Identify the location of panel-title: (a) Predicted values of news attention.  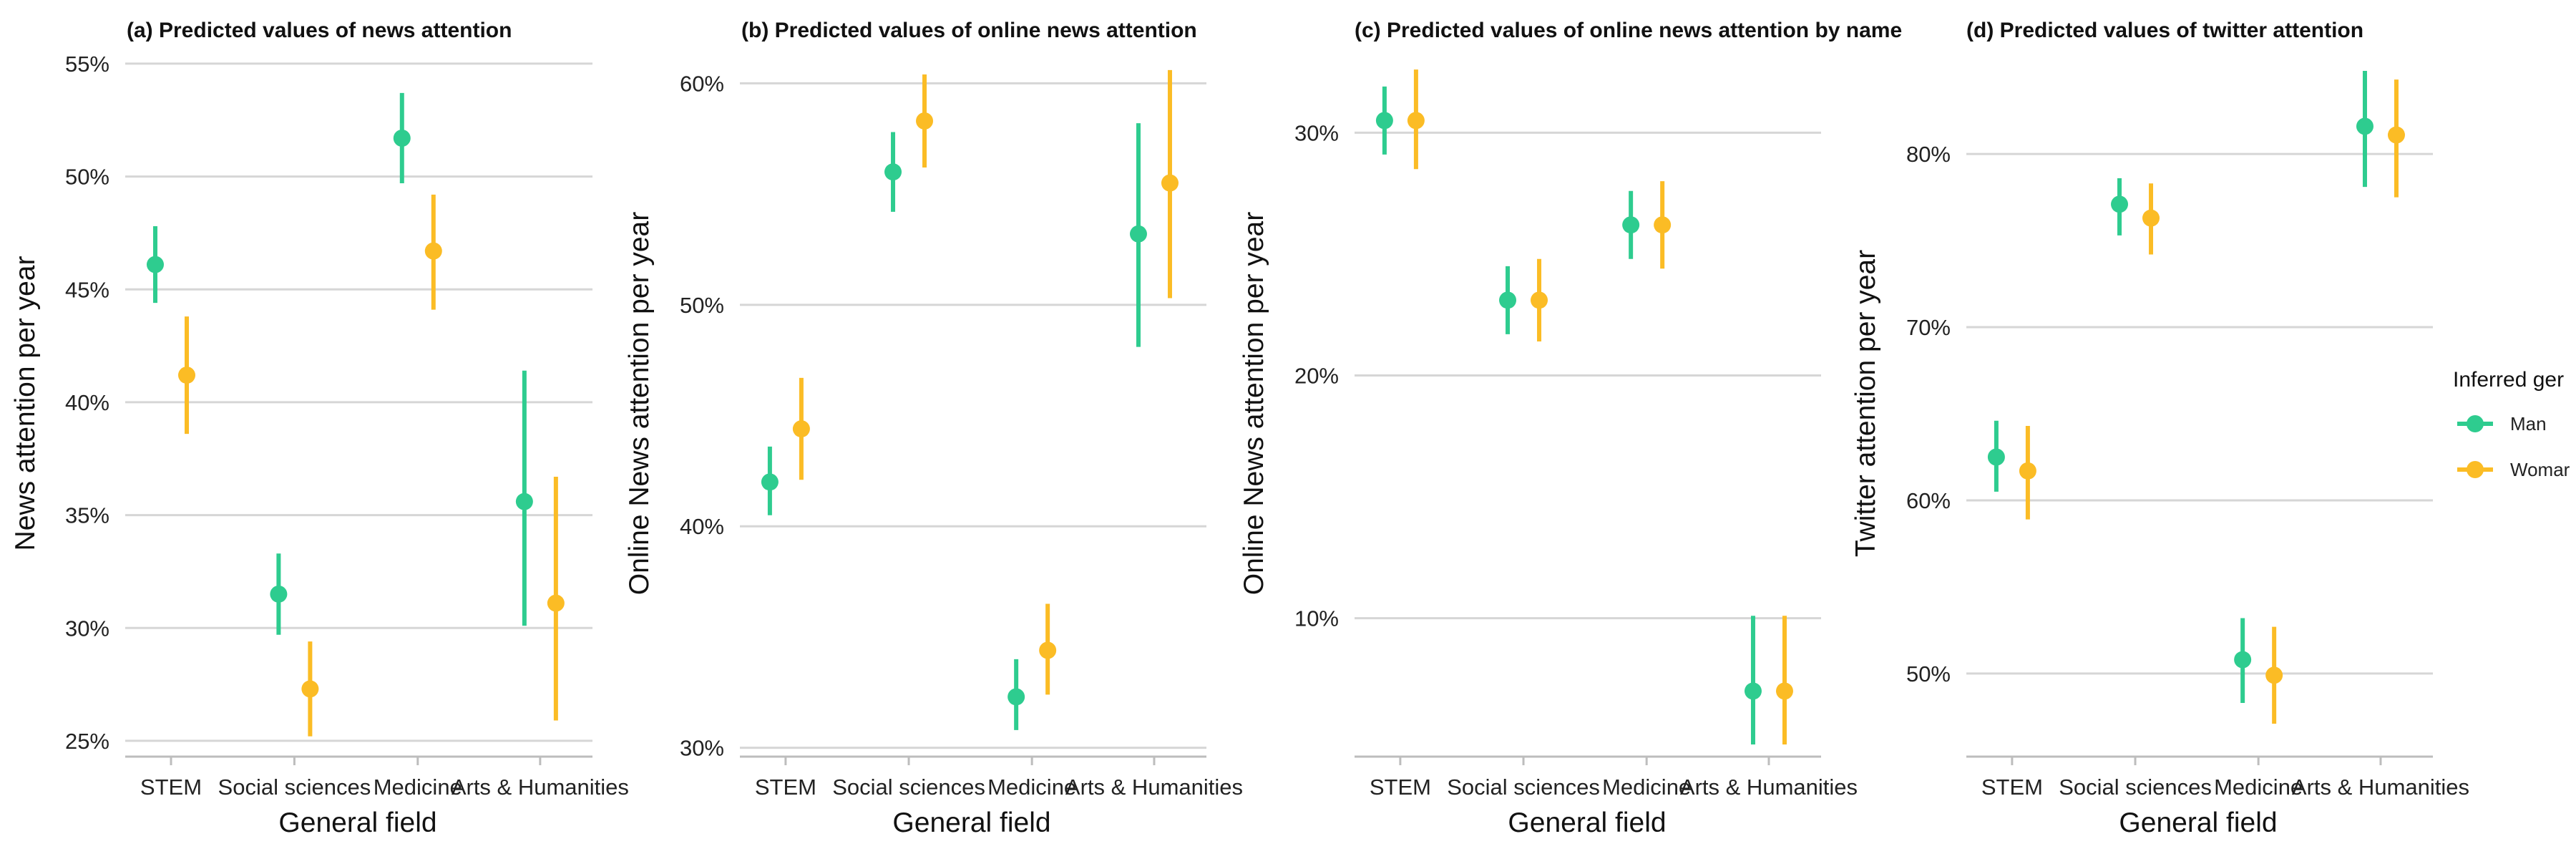
(319, 30).